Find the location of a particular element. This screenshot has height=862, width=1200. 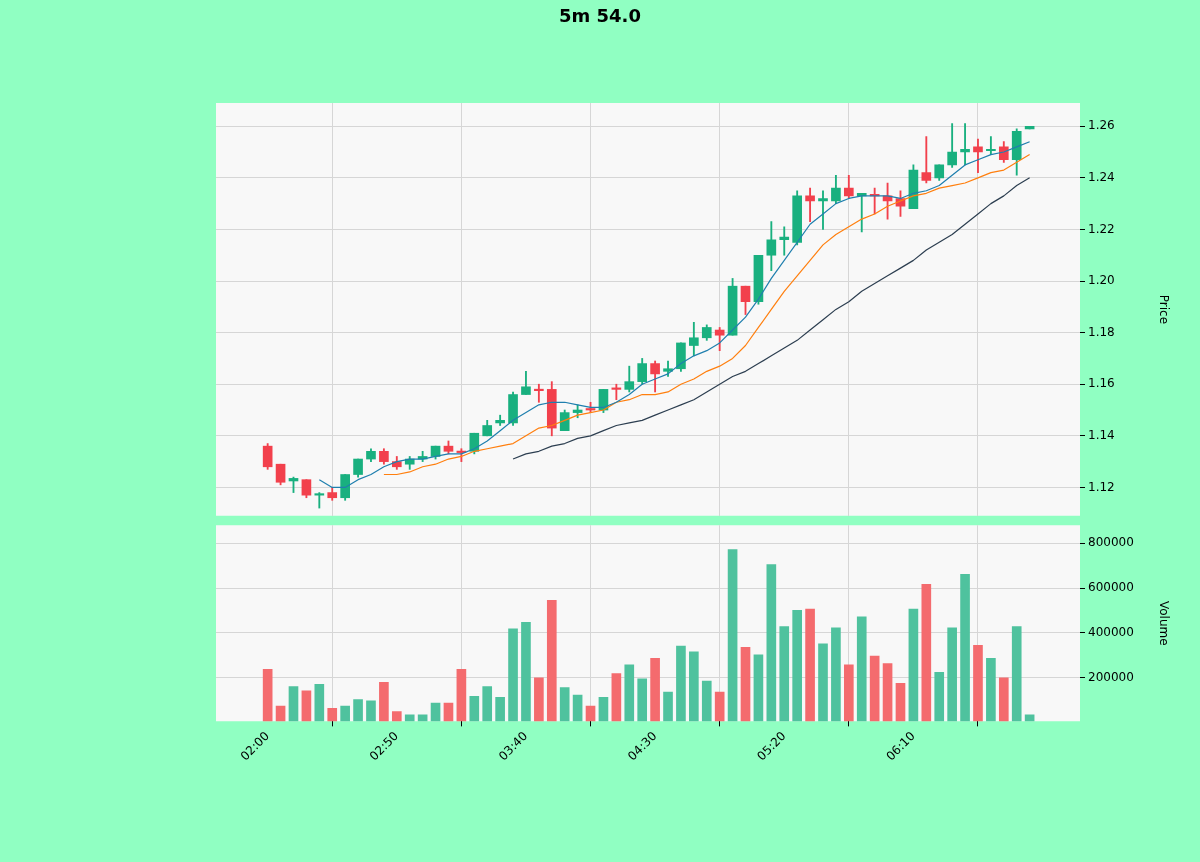

y-tick-label: 400000 is located at coordinates (1111, 632).